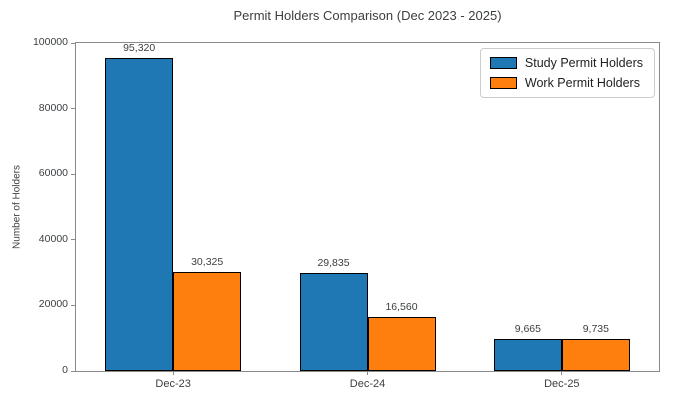 Image resolution: width=675 pixels, height=405 pixels. What do you see at coordinates (139, 48) in the screenshot?
I see `bar-value-label: 95,320` at bounding box center [139, 48].